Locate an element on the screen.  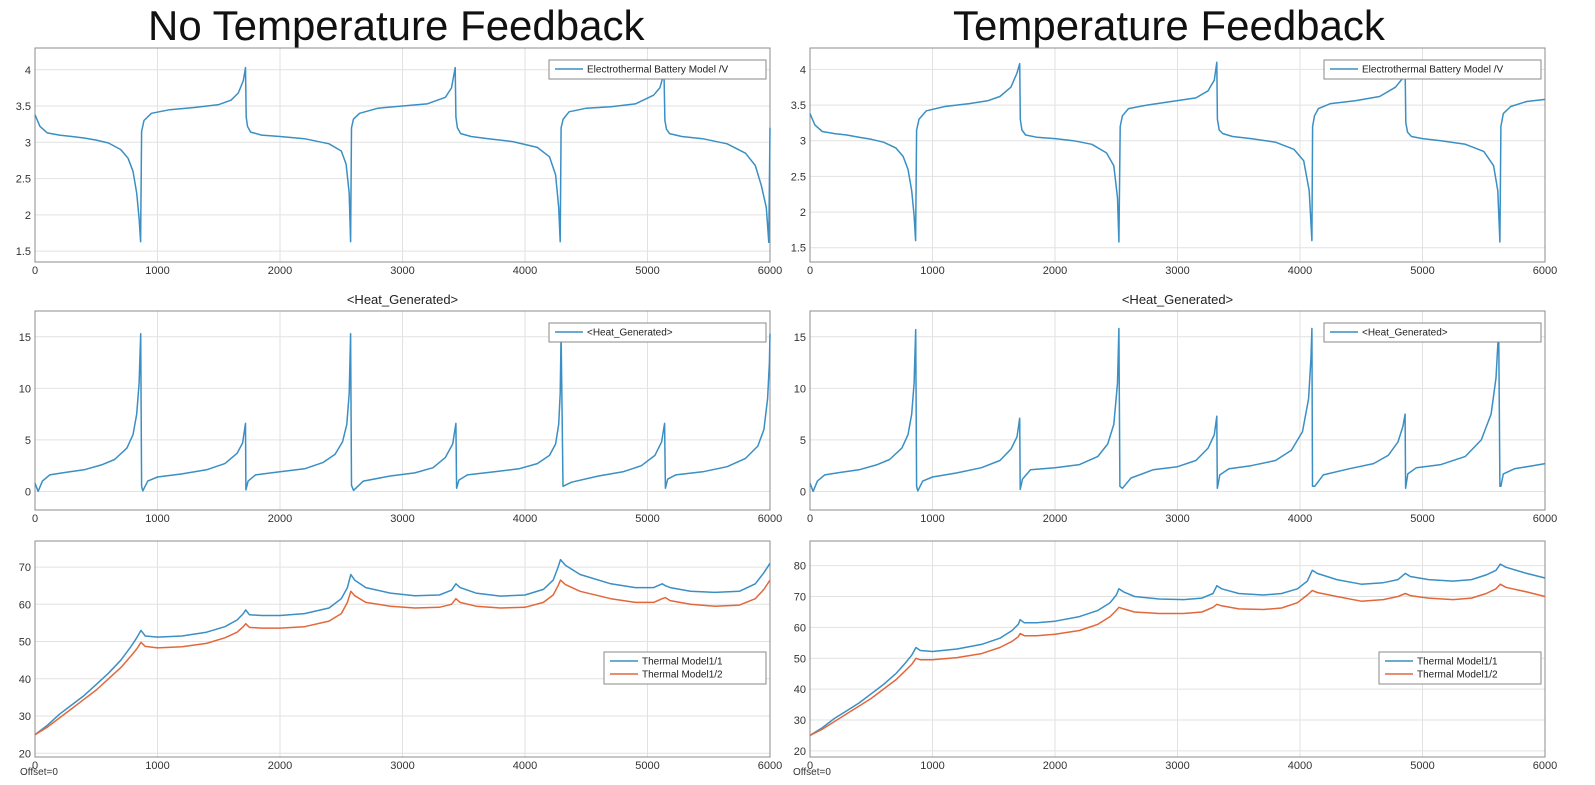
offset-label-left: Offset=0 is located at coordinates (39, 772).